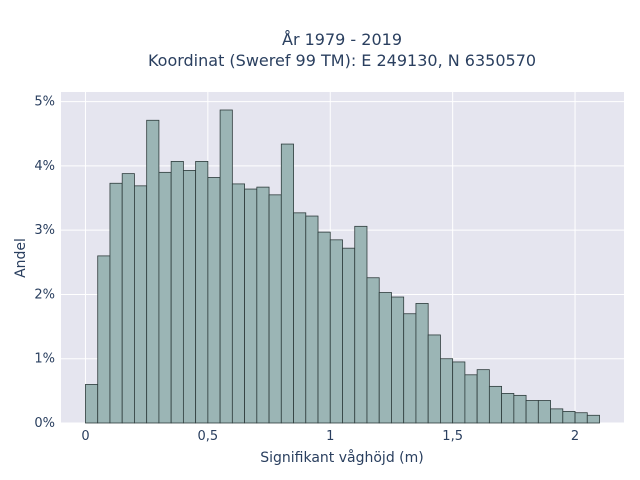 This screenshot has width=640, height=480. I want to click on y-tick-label: 2%, so click(44, 294).